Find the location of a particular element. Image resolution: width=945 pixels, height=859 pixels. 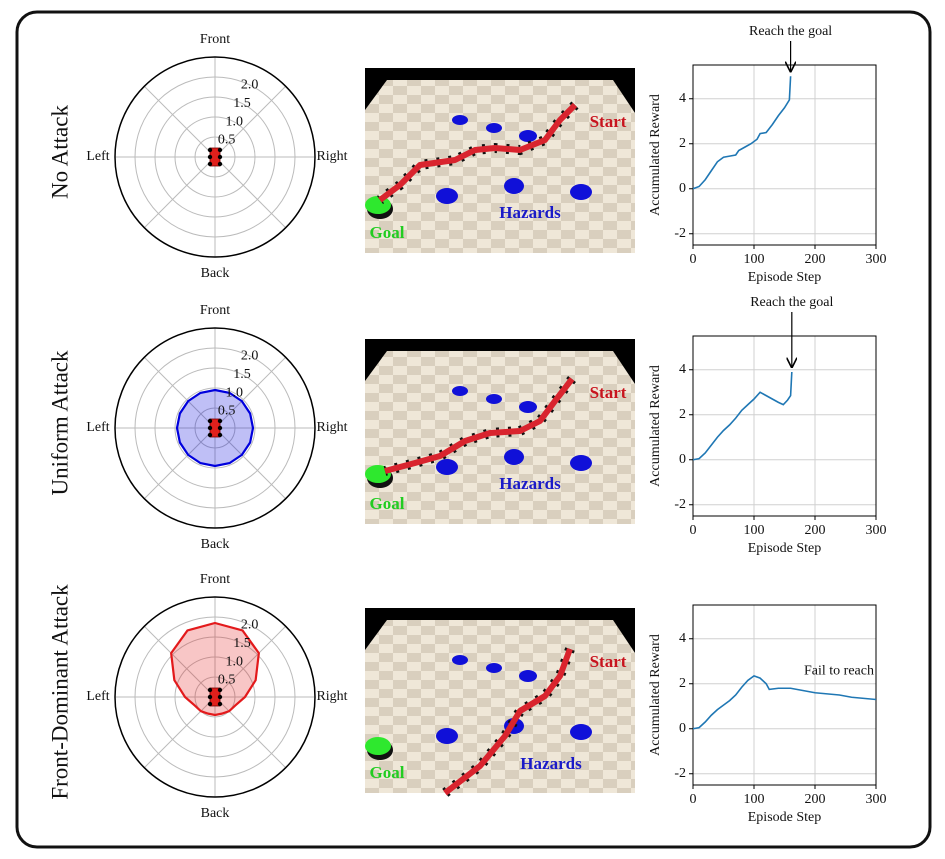

y-tick-label: 2 is located at coordinates (682, 143).